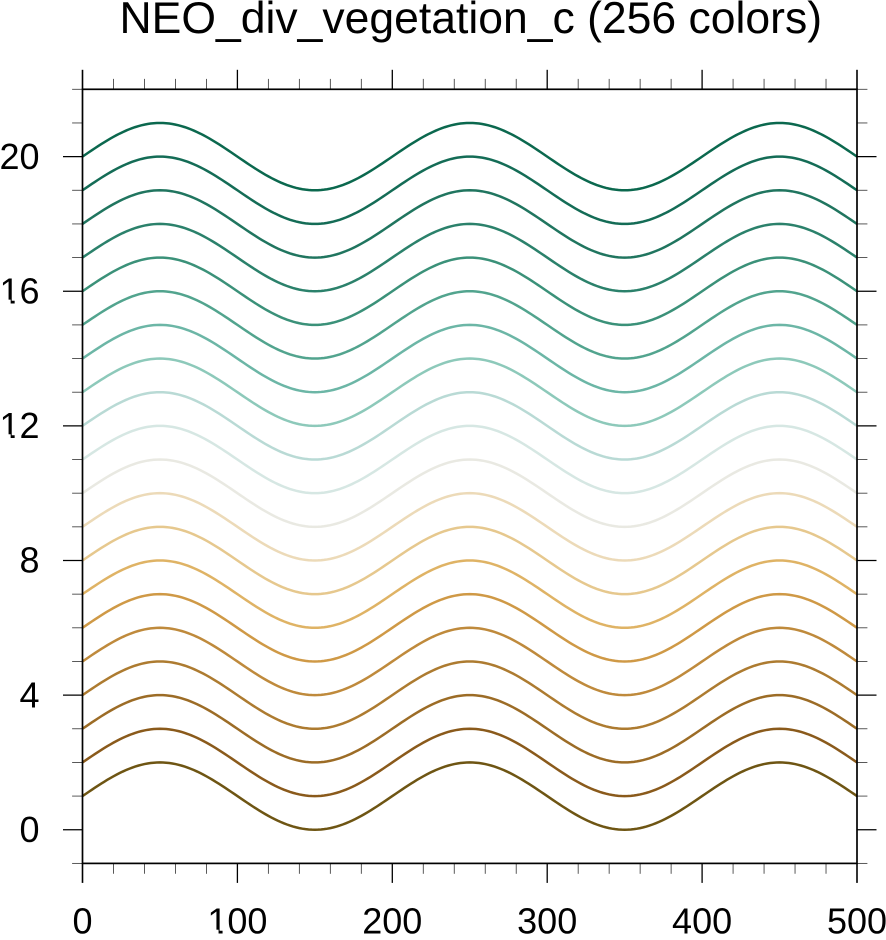  Describe the element at coordinates (547, 918) in the screenshot. I see `svg-text: 300` at that location.